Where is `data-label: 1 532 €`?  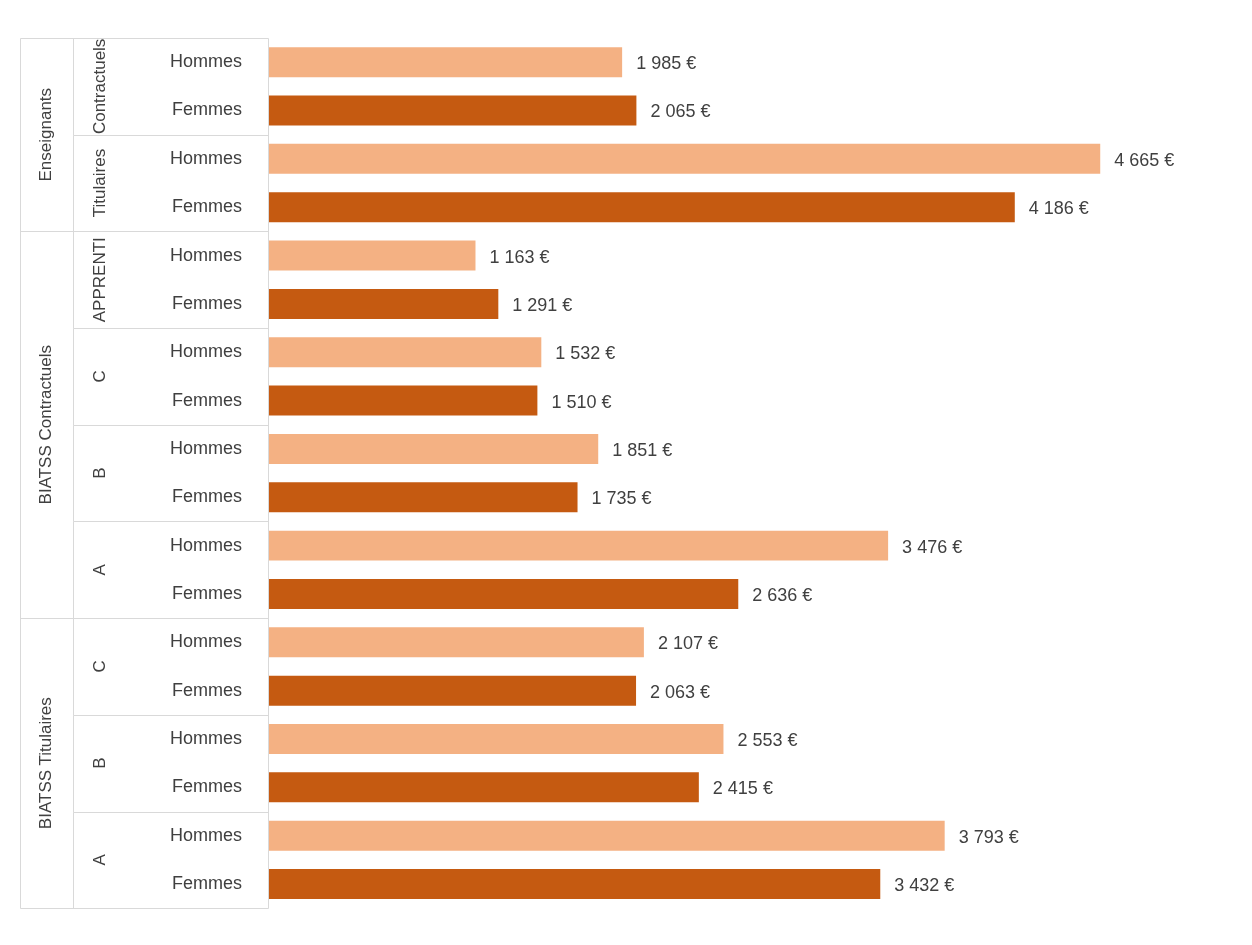 data-label: 1 532 € is located at coordinates (585, 353).